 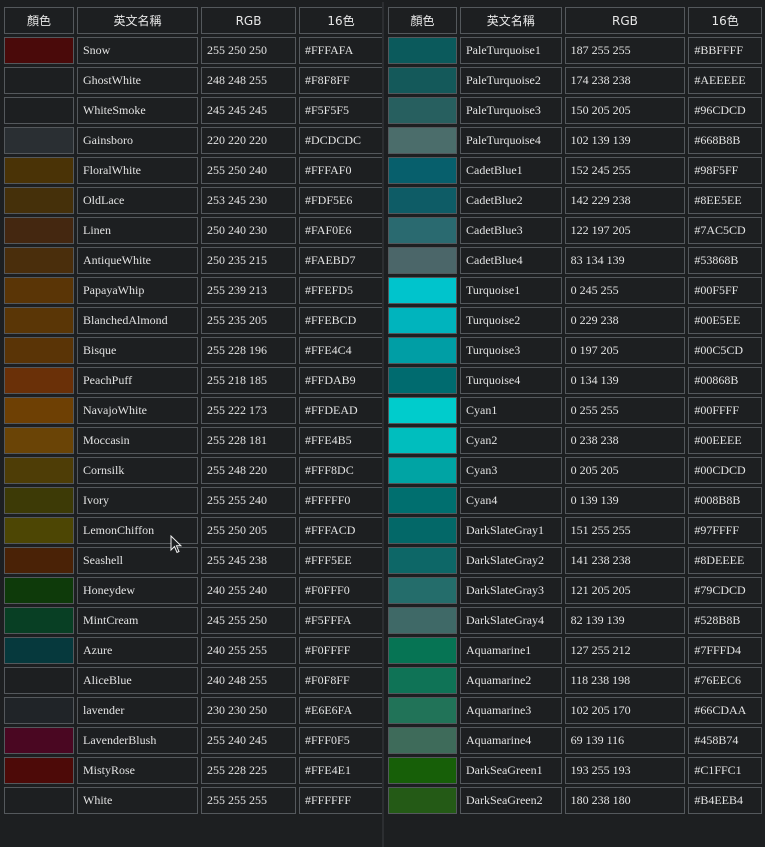 What do you see at coordinates (575, 530) in the screenshot?
I see `table-row: DarkSlateGray1 151 255 255 #97FFFF` at bounding box center [575, 530].